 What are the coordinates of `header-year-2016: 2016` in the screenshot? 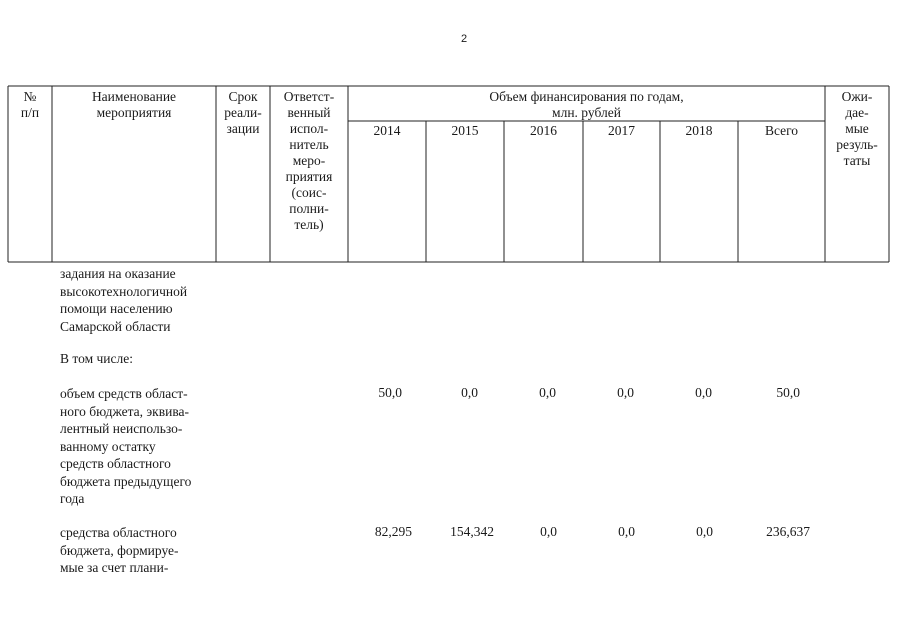 It's located at (543, 130).